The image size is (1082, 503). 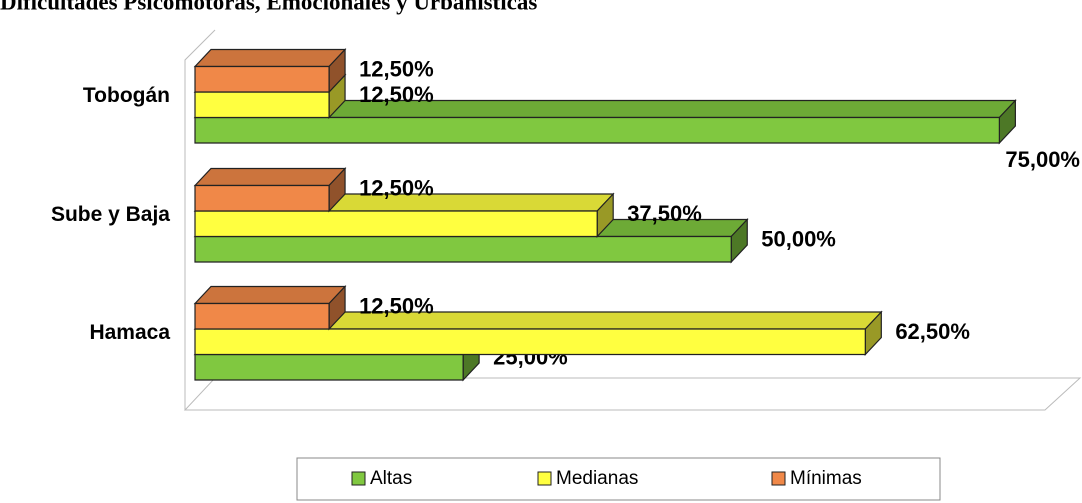 I want to click on legend-label: Mínimas, so click(x=826, y=478).